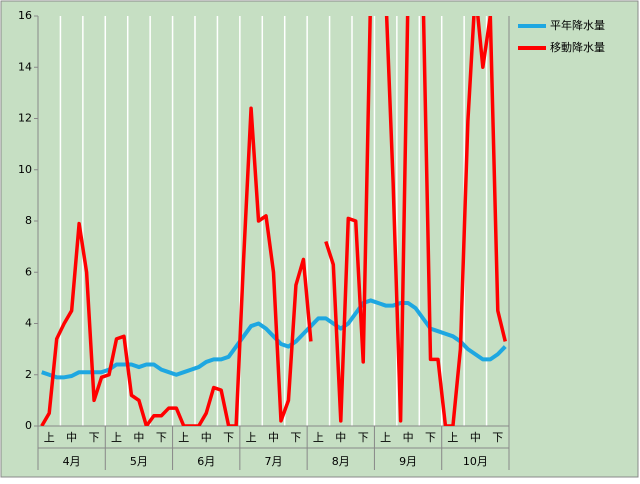 The image size is (640, 484). I want to click on y-tick-label: 16, so click(25, 15).